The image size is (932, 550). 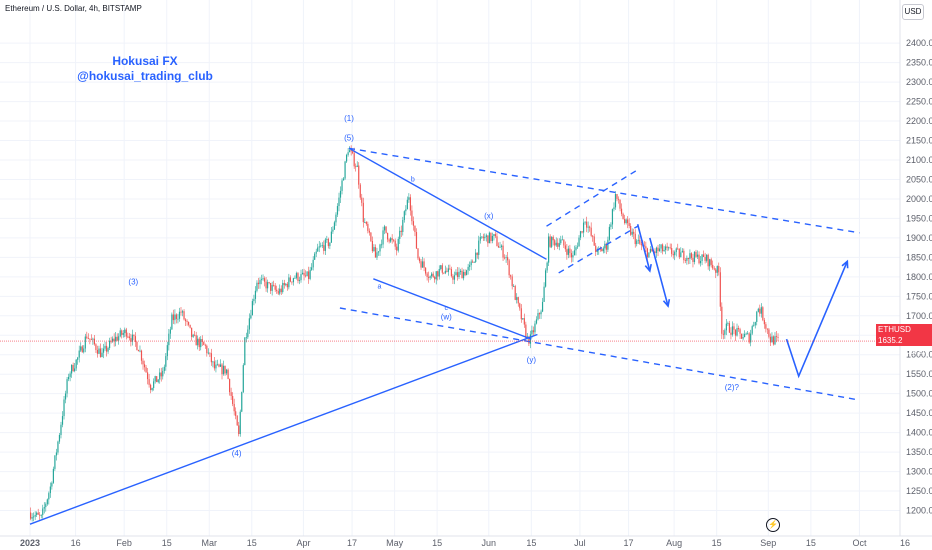 I want to click on dashed-channel-line, so click(x=598, y=354).